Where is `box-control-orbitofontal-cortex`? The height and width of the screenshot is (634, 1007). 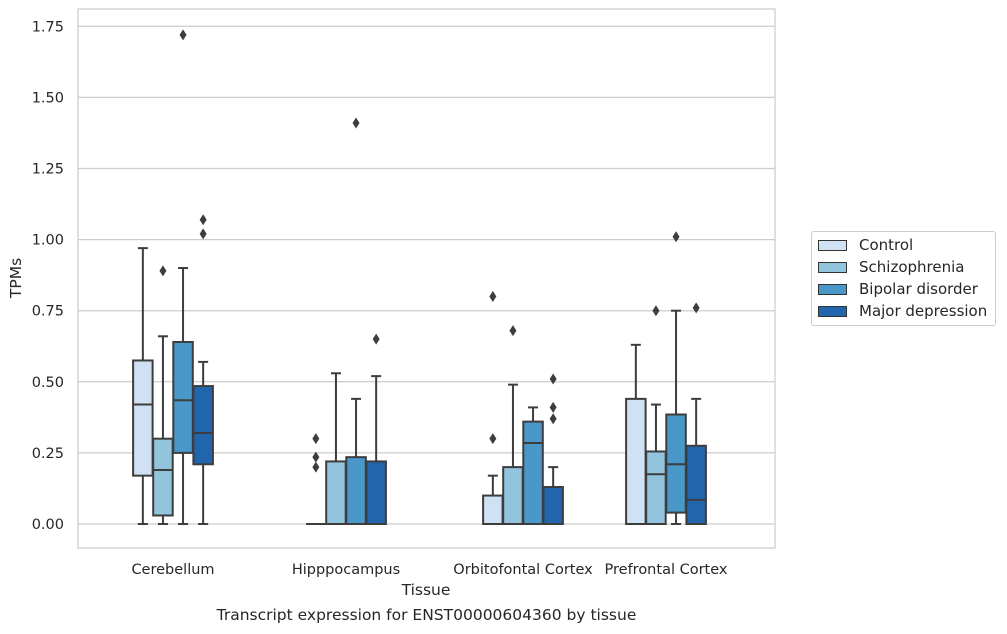
box-control-orbitofontal-cortex is located at coordinates (493, 407).